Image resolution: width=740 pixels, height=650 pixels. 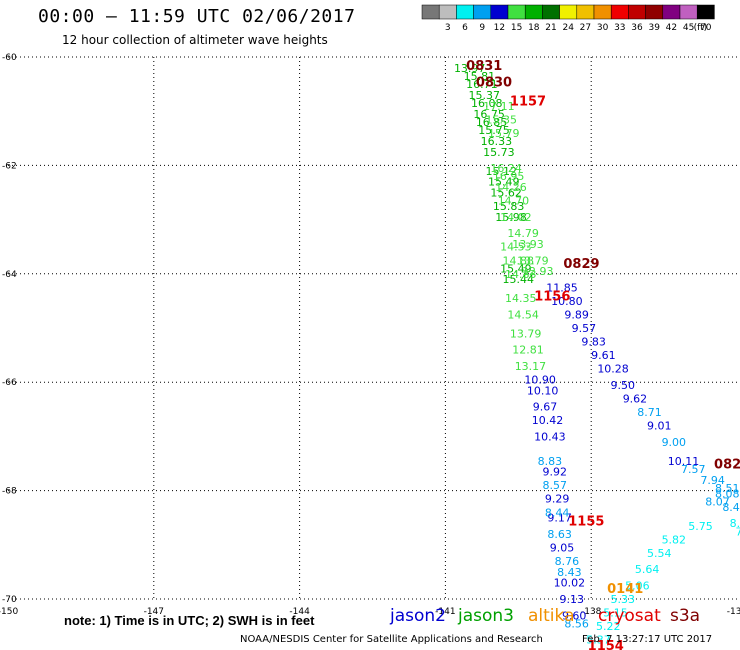 What do you see at coordinates (738, 531) in the screenshot?
I see `swh-data-point: 7.1` at bounding box center [738, 531].